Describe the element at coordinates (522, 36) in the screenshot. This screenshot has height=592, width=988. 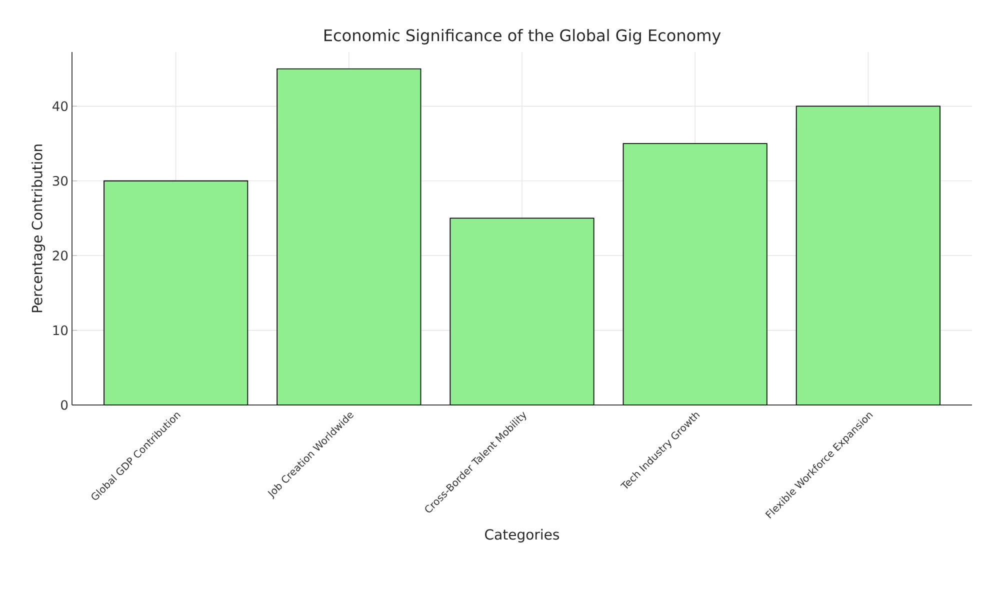
I see `chart-title: Economic Significance of the Global Gig Economy` at that location.